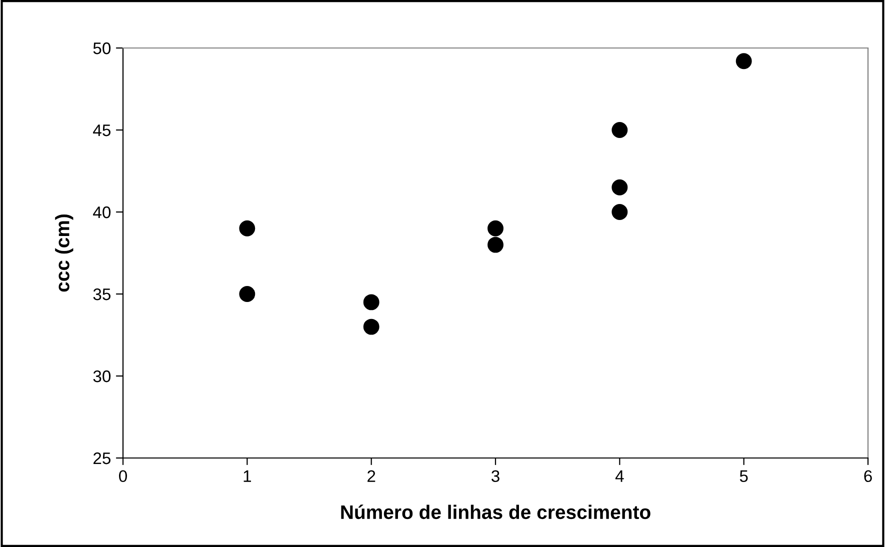 This screenshot has width=885, height=547. What do you see at coordinates (101, 130) in the screenshot?
I see `y-tick-label: 45` at bounding box center [101, 130].